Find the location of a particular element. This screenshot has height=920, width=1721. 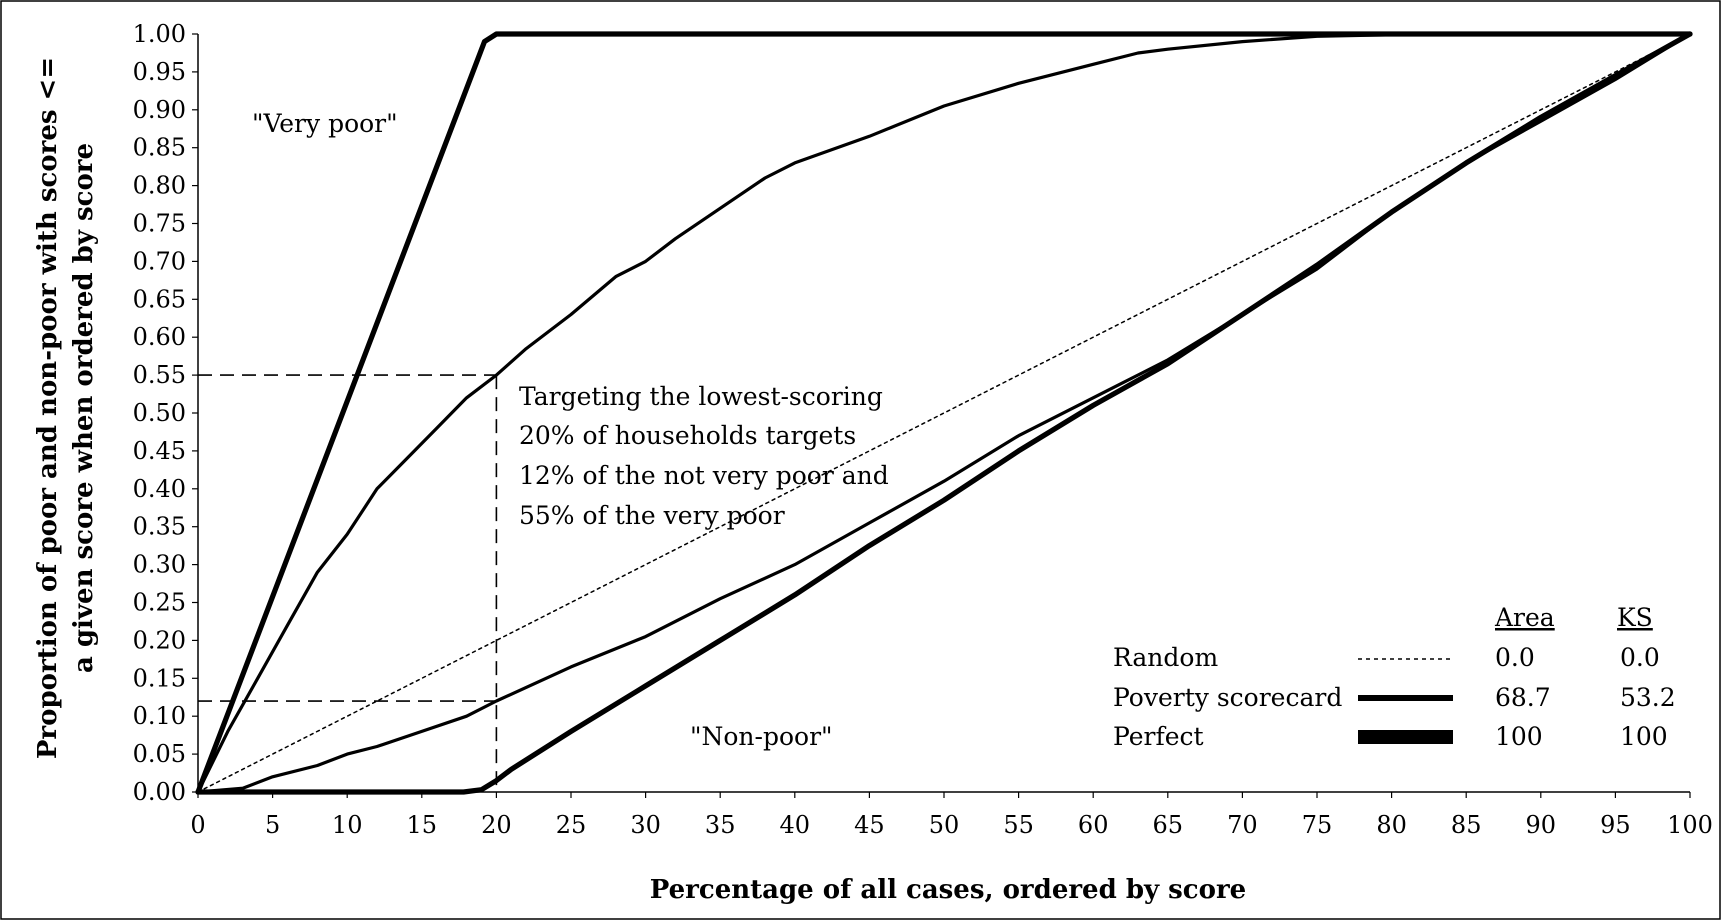

x-tick-label: 20 is located at coordinates (496, 825).